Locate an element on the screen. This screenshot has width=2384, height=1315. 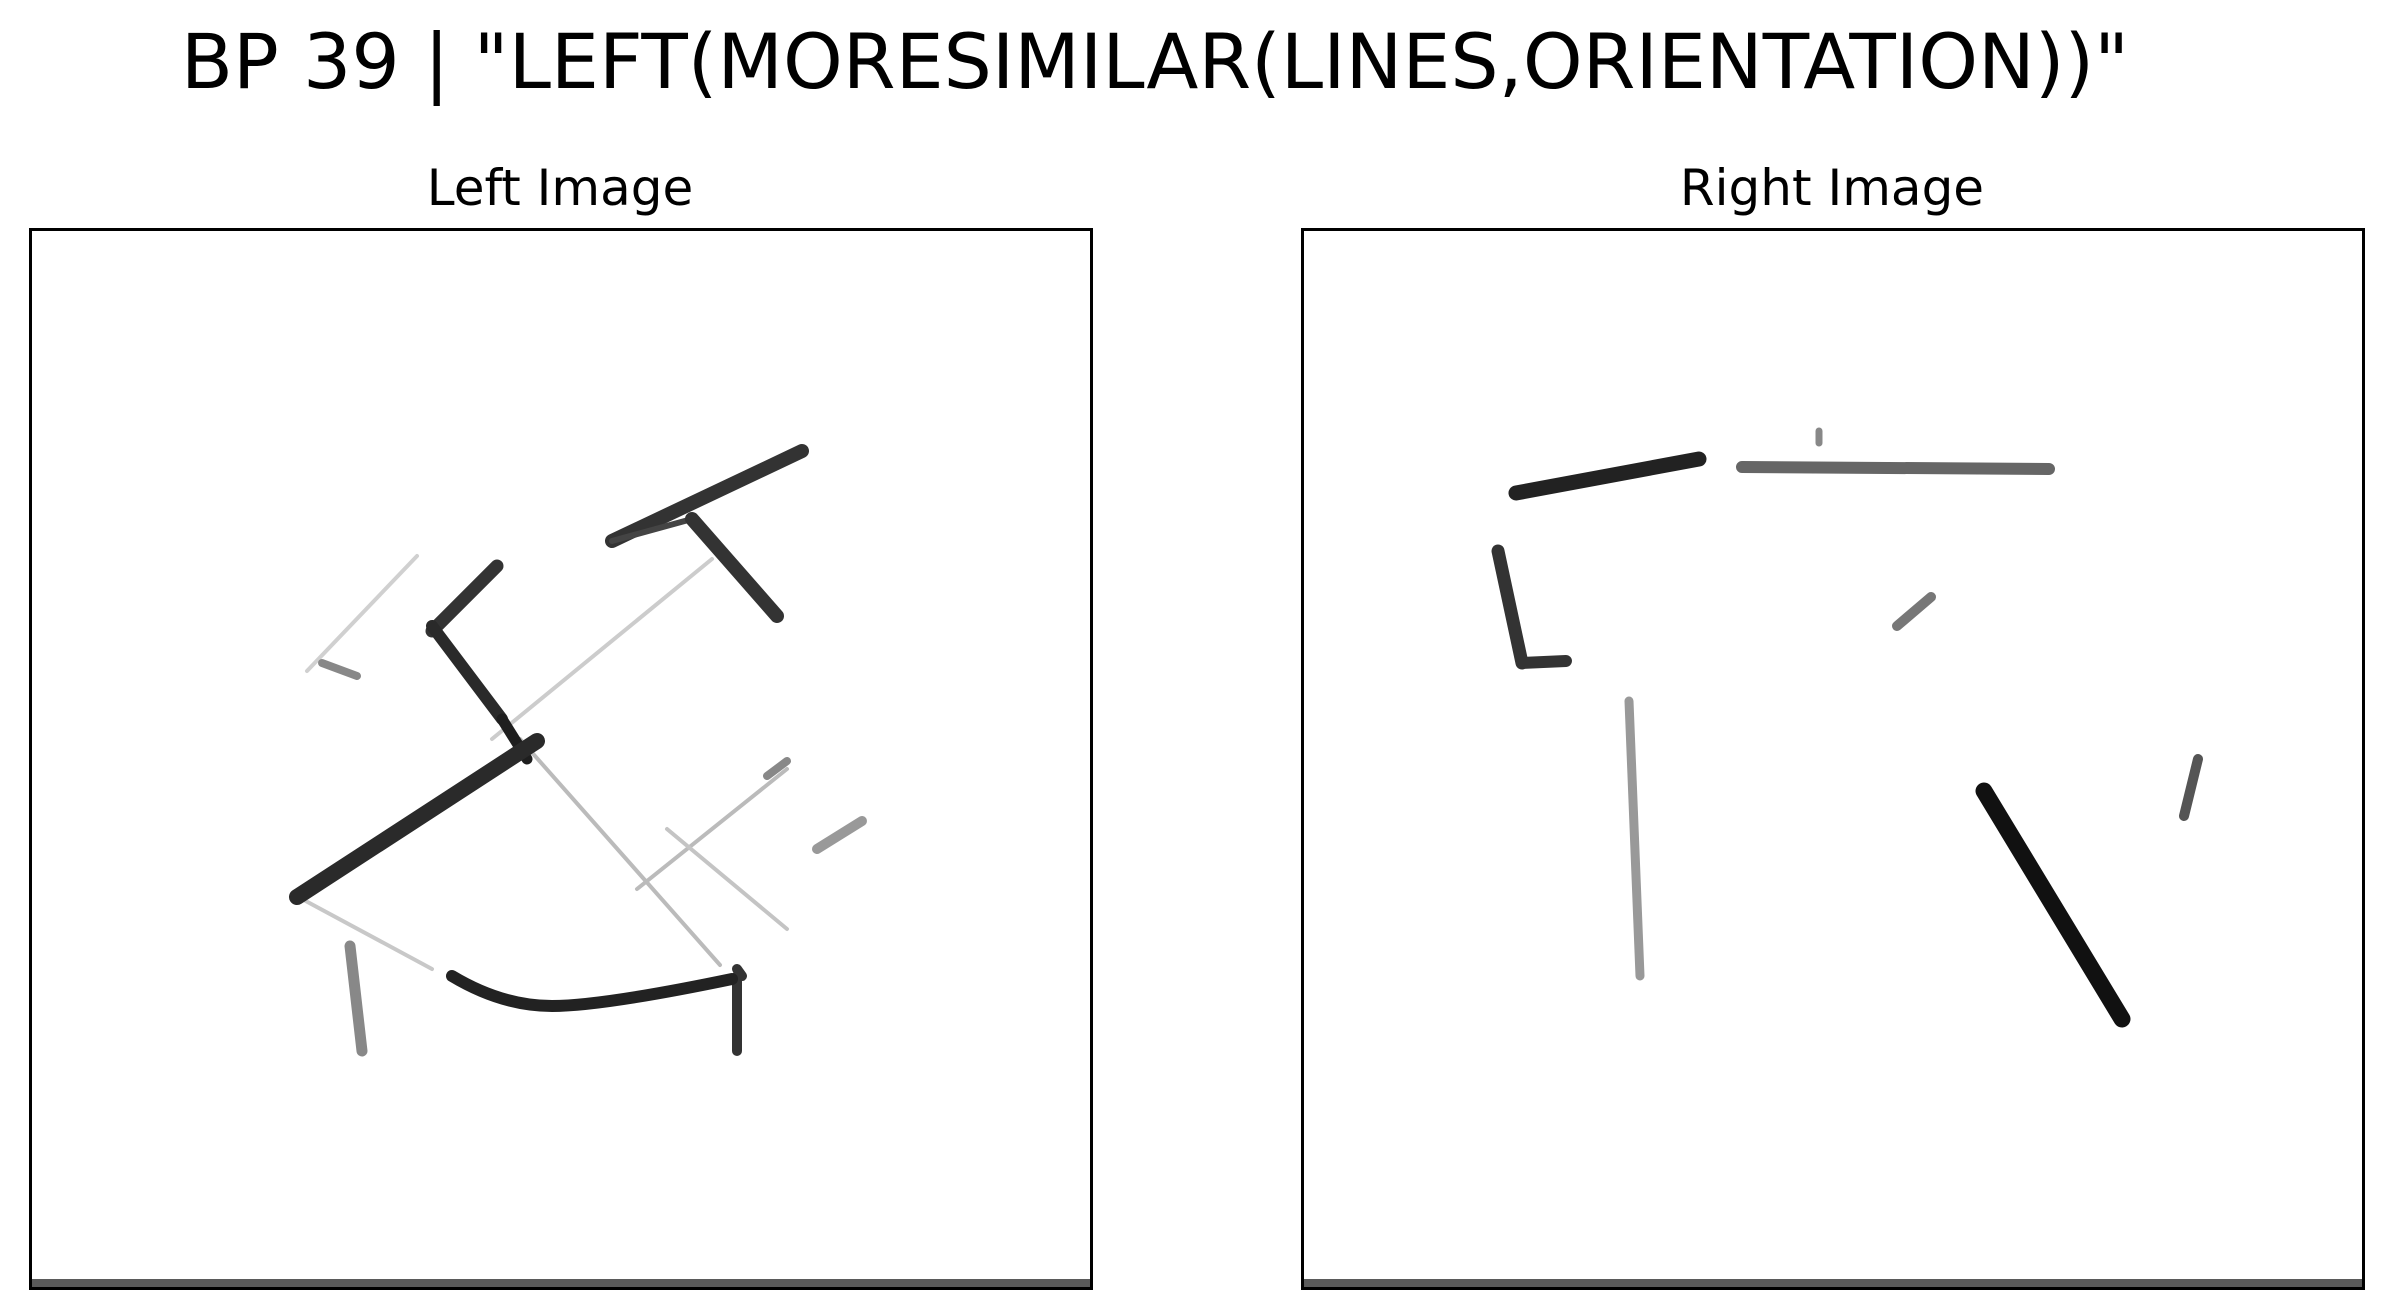
right-image-drawing is located at coordinates (1847, 727).